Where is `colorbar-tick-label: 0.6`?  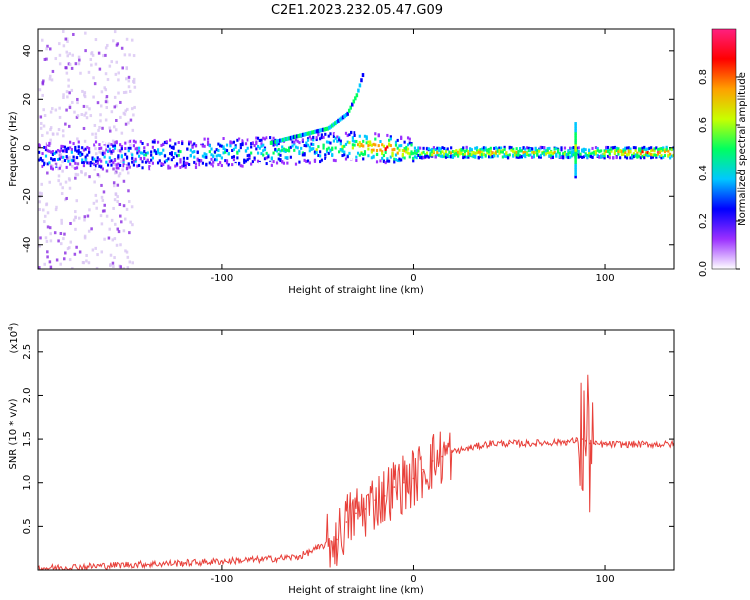 colorbar-tick-label: 0.6 is located at coordinates (703, 125).